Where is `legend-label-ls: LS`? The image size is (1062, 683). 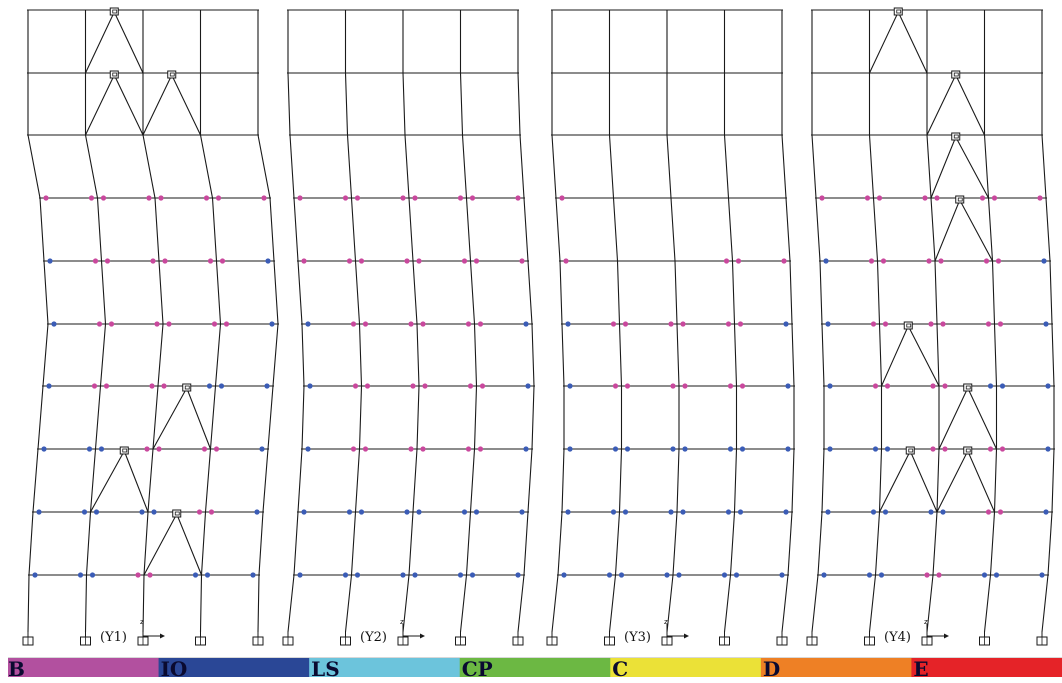
legend-label-ls: LS is located at coordinates (325, 669).